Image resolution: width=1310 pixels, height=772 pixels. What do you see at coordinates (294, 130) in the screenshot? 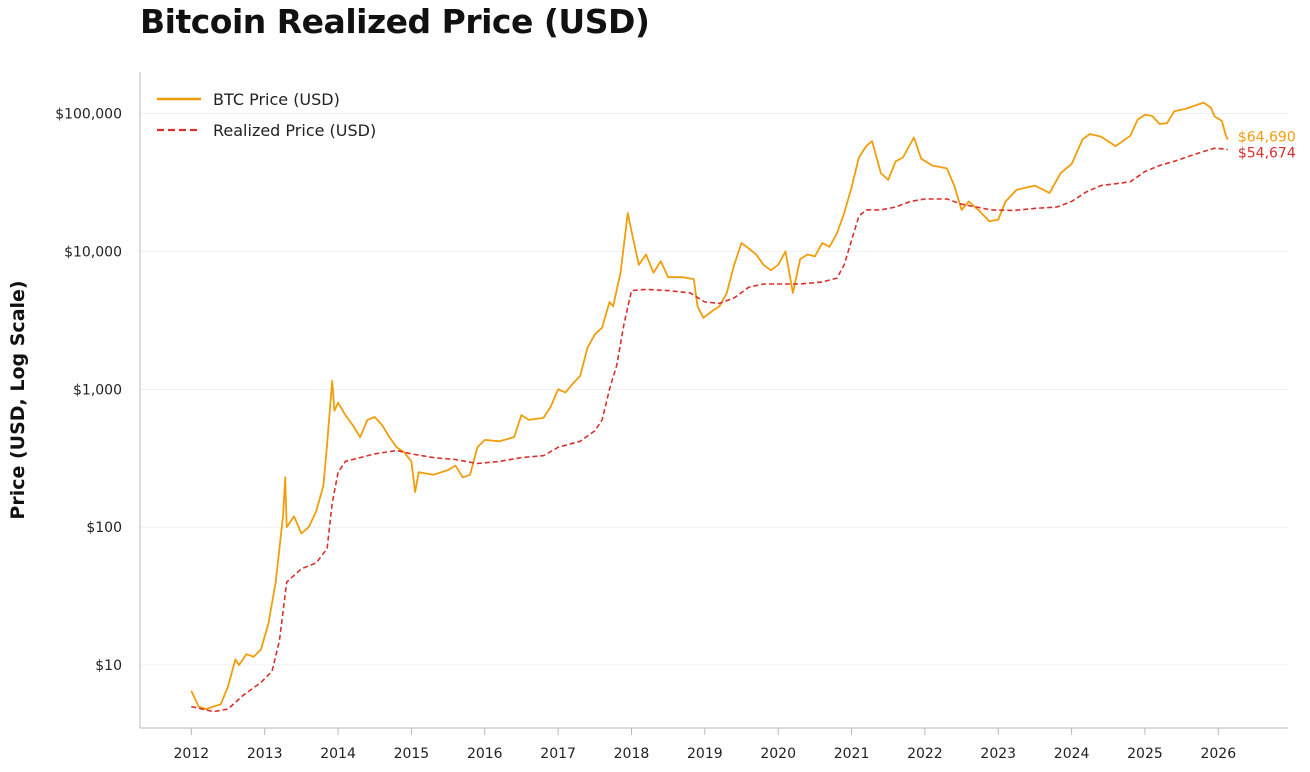
I see `legend-label-realized-price: Realized Price (USD)` at bounding box center [294, 130].